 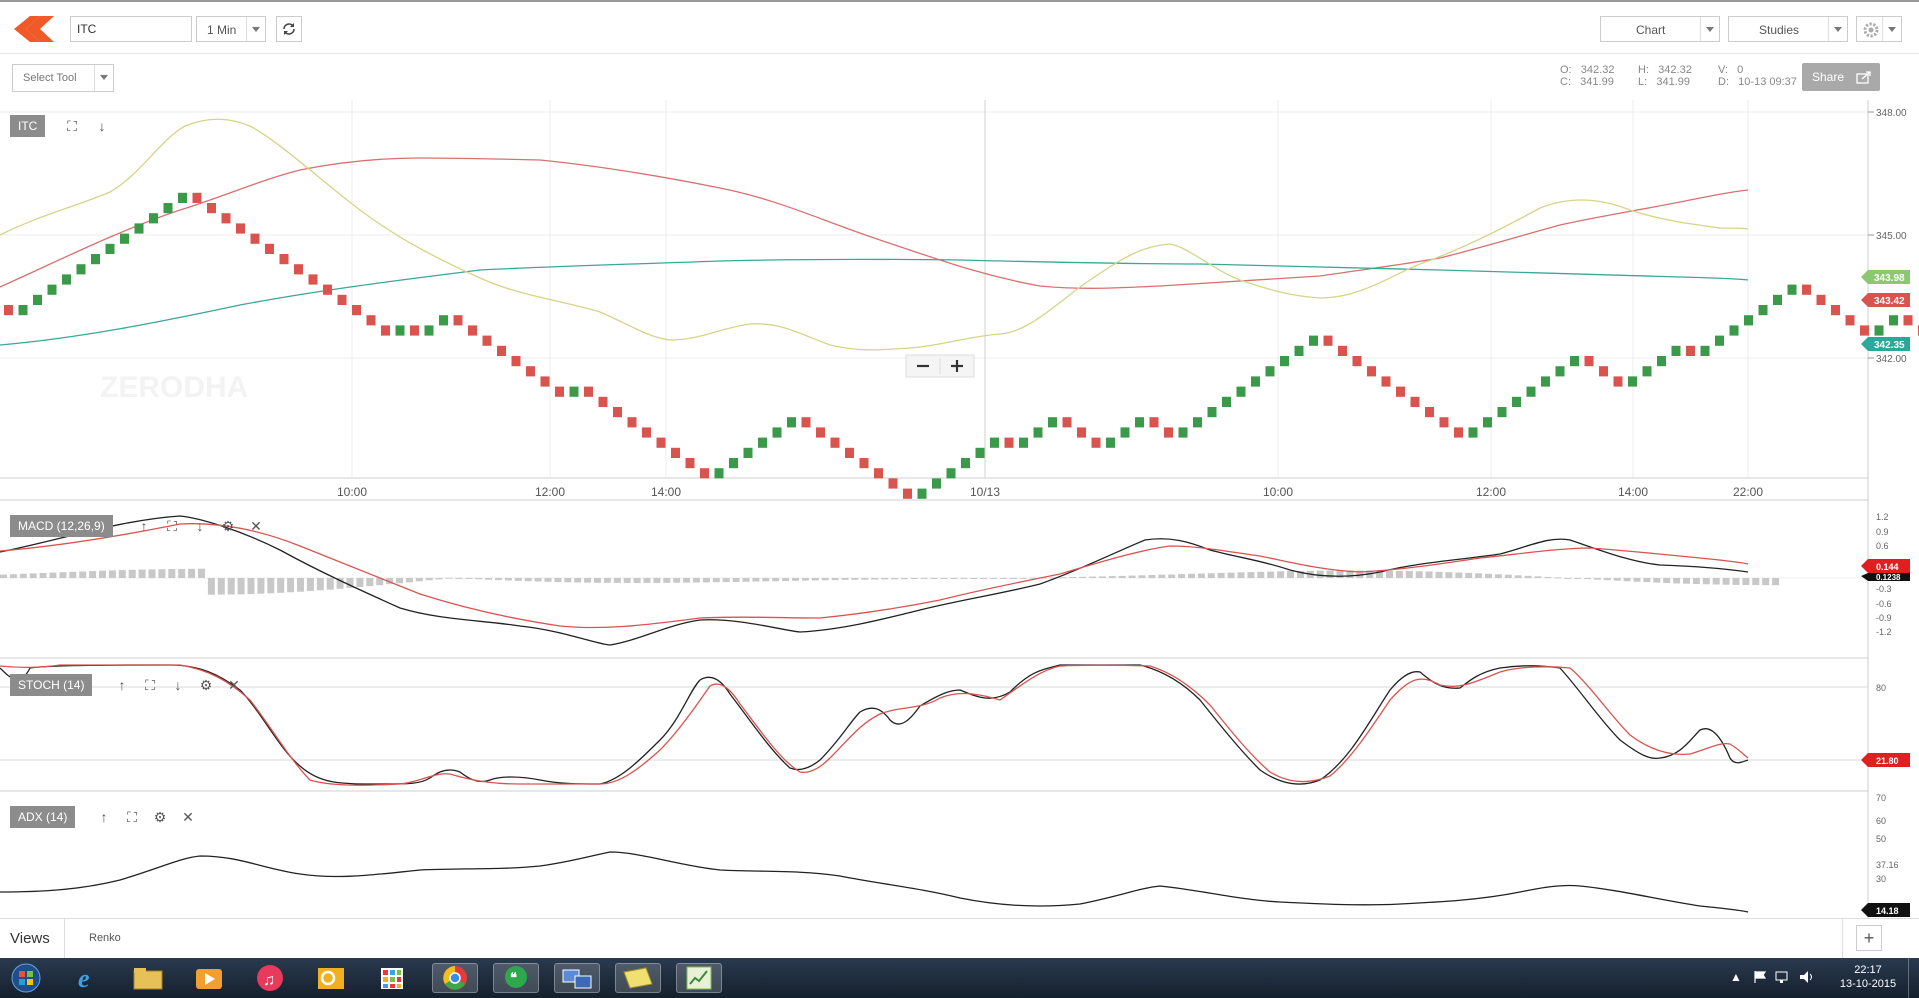 I want to click on adx-panel-label: ADX (14), so click(x=43, y=817).